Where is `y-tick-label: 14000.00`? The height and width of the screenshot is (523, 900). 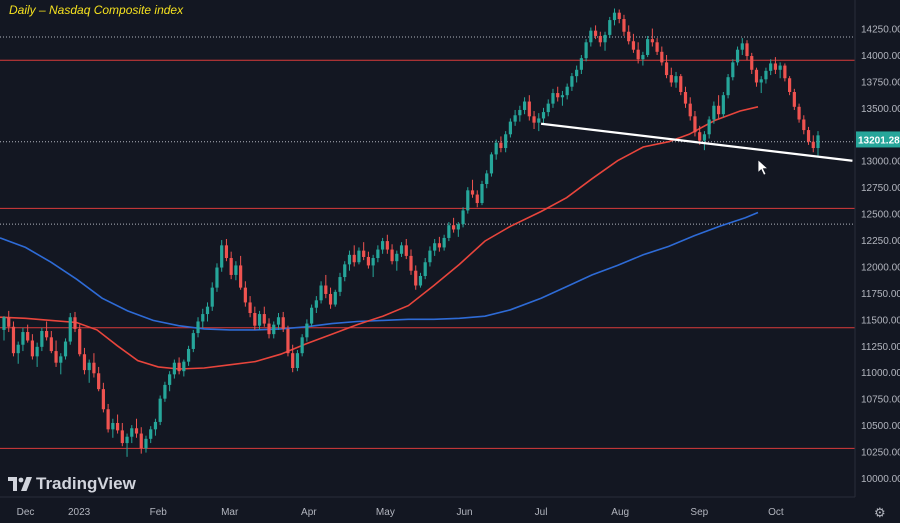
y-tick-label: 14000.00 is located at coordinates (880, 56).